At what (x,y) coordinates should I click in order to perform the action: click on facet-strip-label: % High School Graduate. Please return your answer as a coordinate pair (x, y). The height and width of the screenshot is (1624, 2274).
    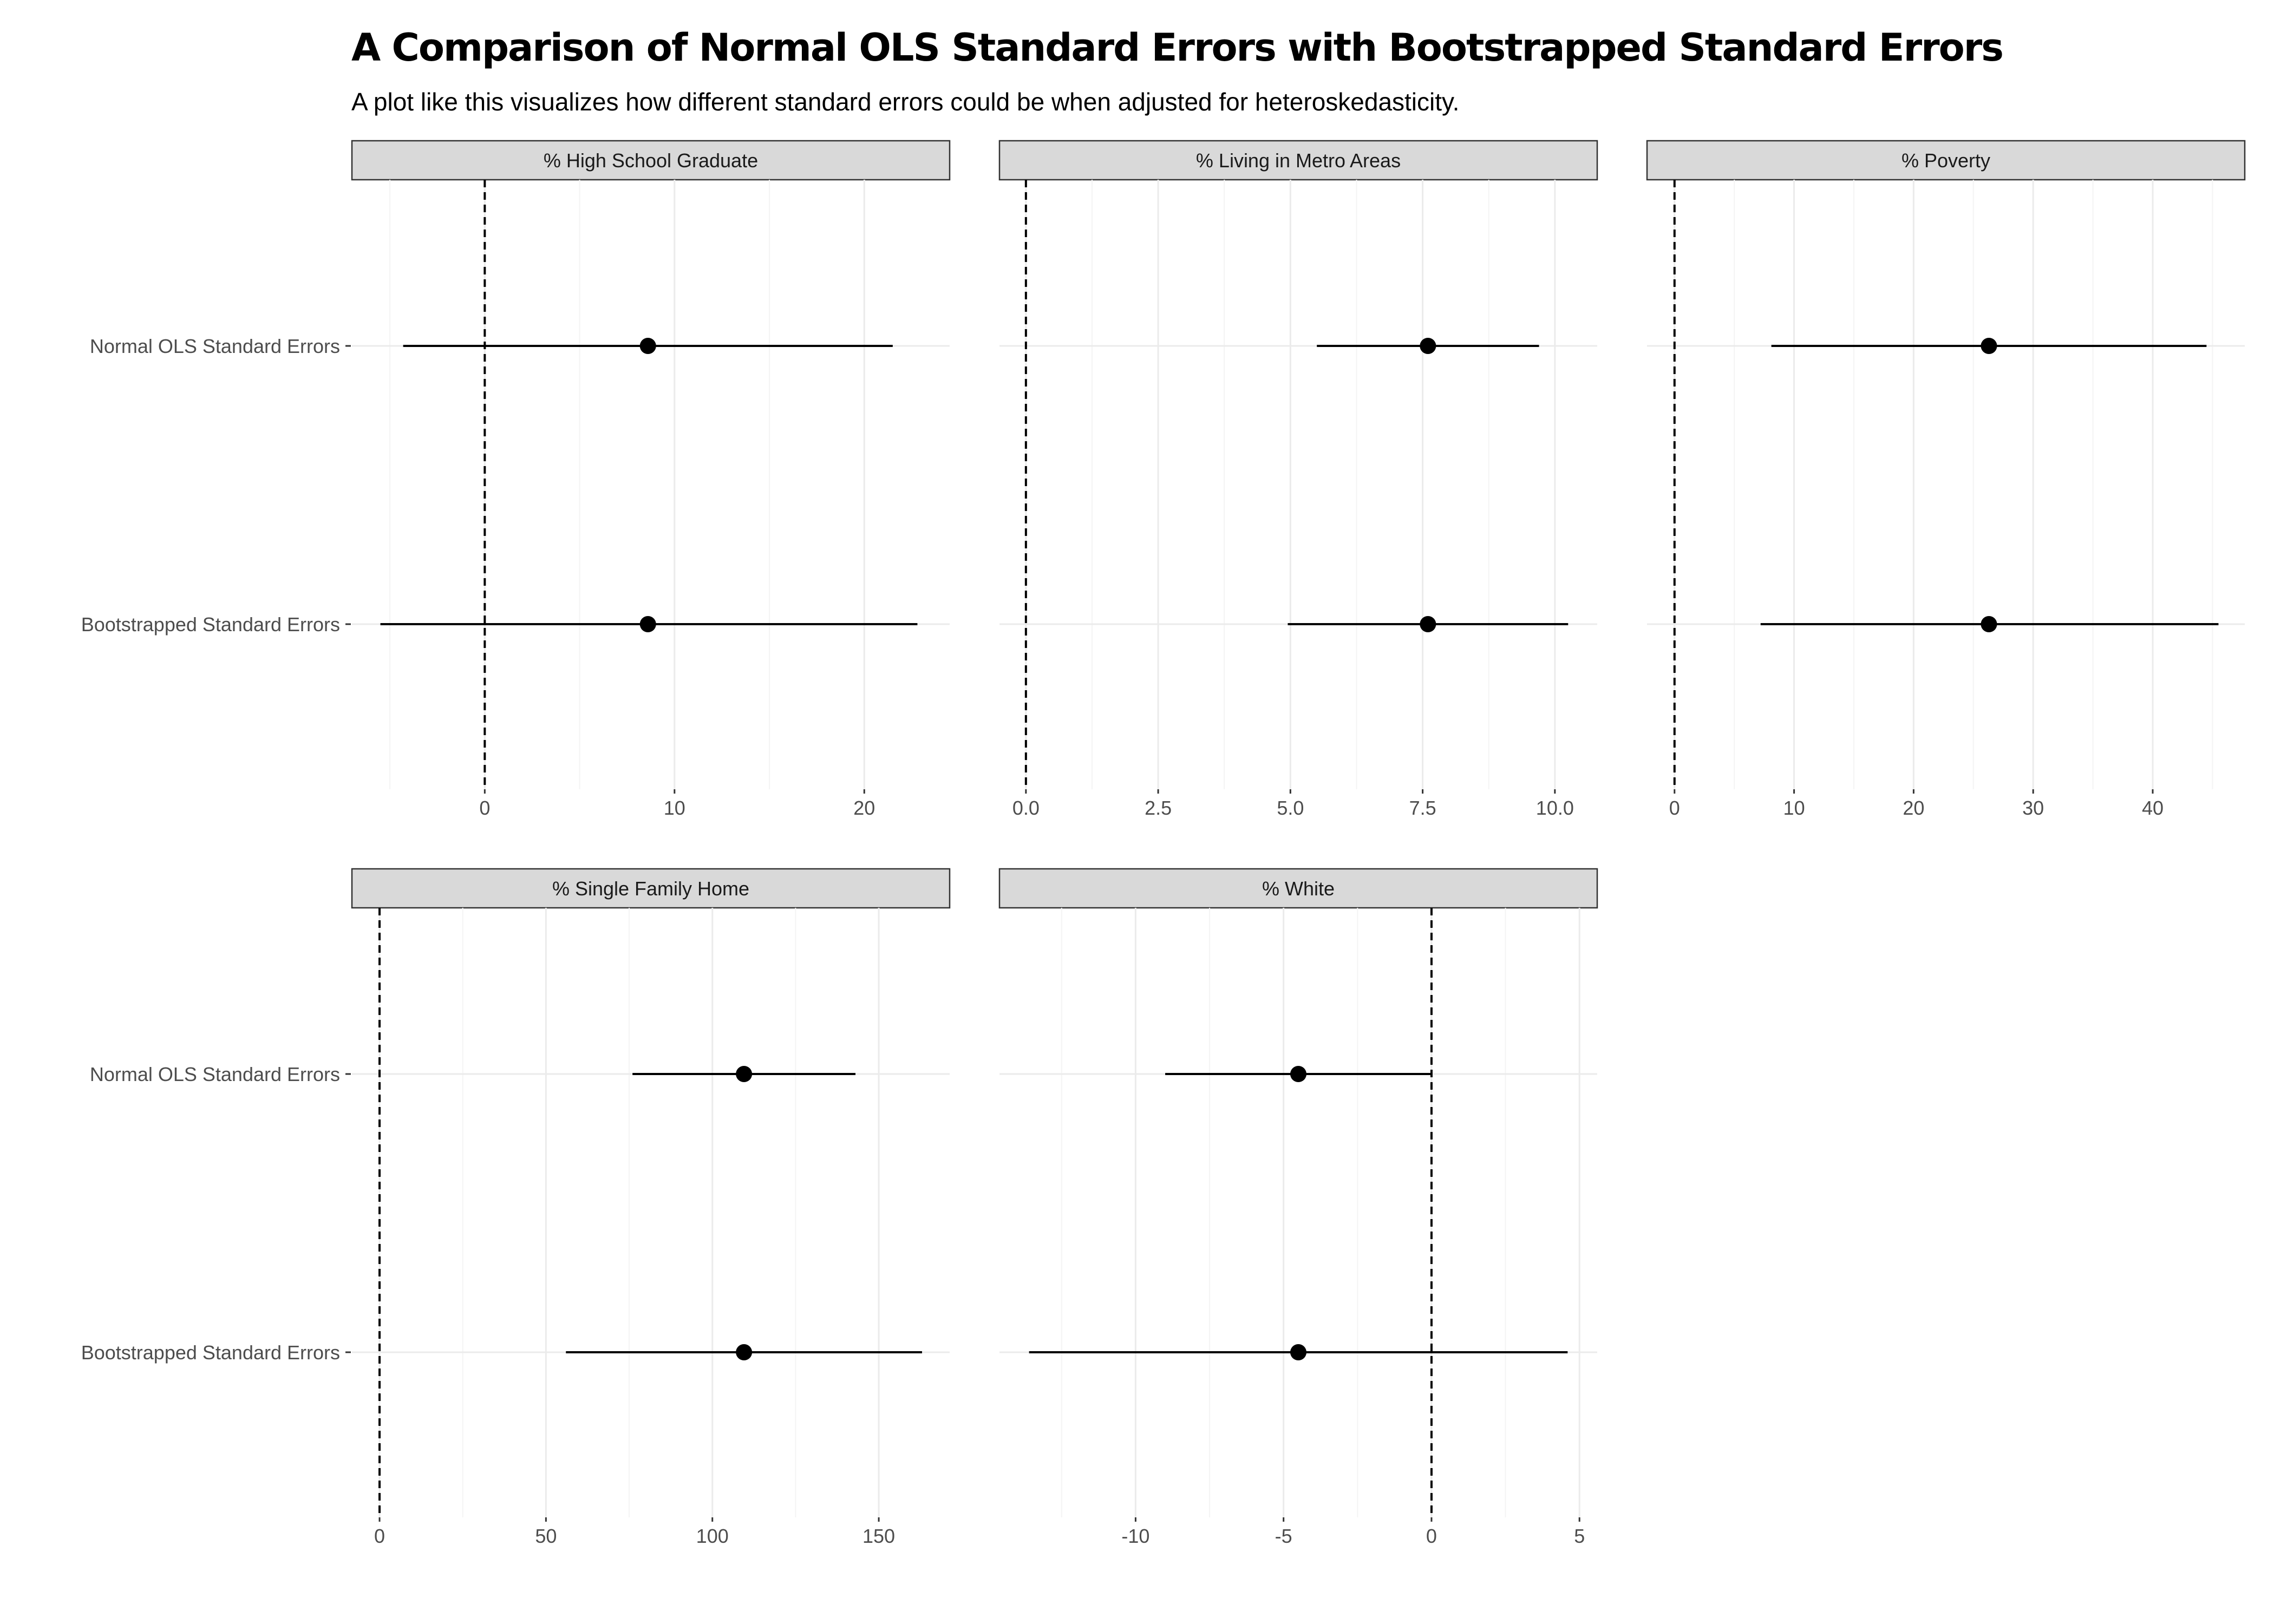
    Looking at the image, I should click on (651, 160).